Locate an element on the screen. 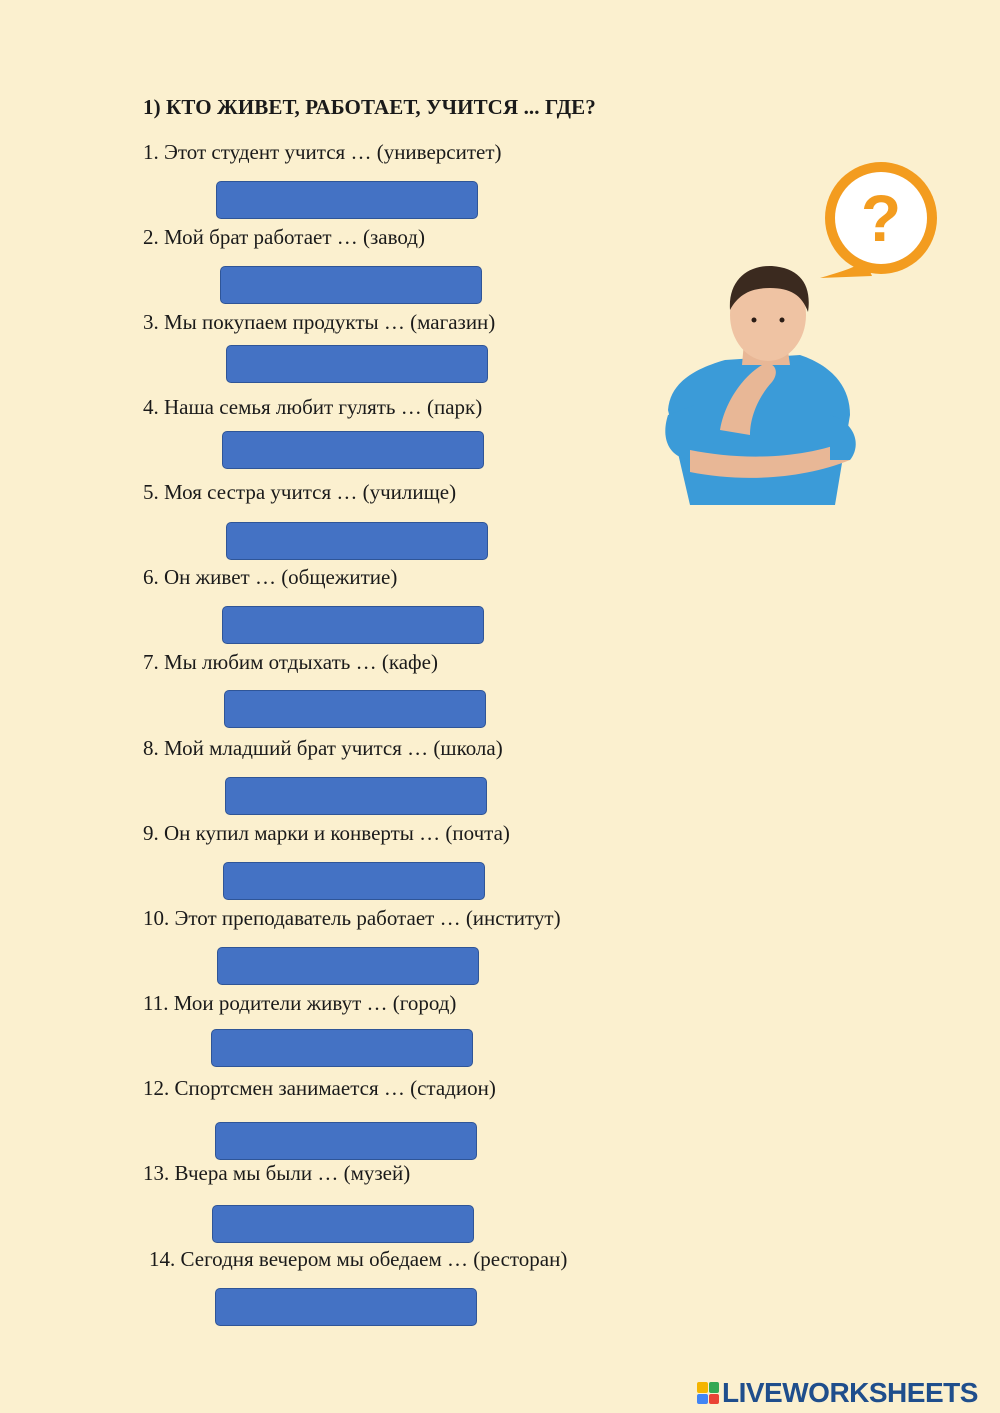 The width and height of the screenshot is (1000, 1413). thinking-man-icon is located at coordinates (760, 385).